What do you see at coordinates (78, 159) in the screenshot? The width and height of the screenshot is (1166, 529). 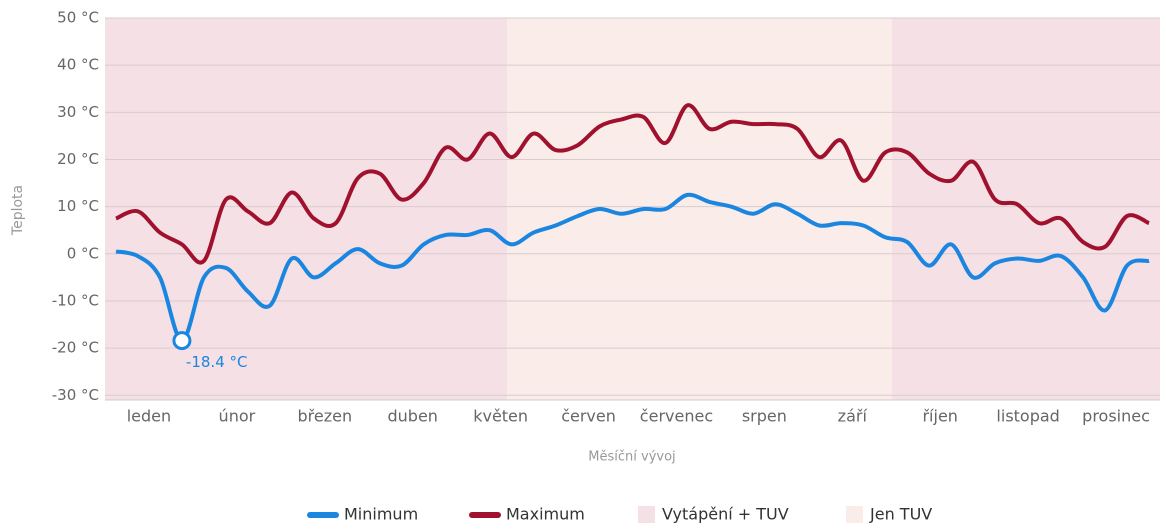 I see `y-tick-label: 20 °C` at bounding box center [78, 159].